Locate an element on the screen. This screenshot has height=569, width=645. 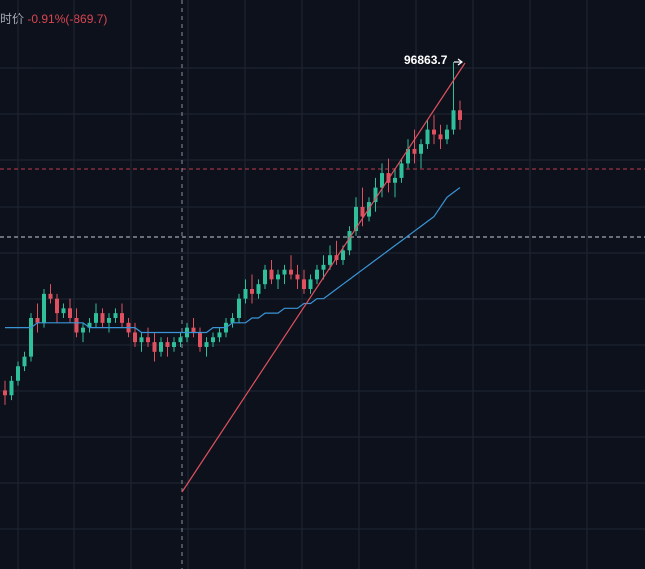
arrow-icon is located at coordinates (458, 62).